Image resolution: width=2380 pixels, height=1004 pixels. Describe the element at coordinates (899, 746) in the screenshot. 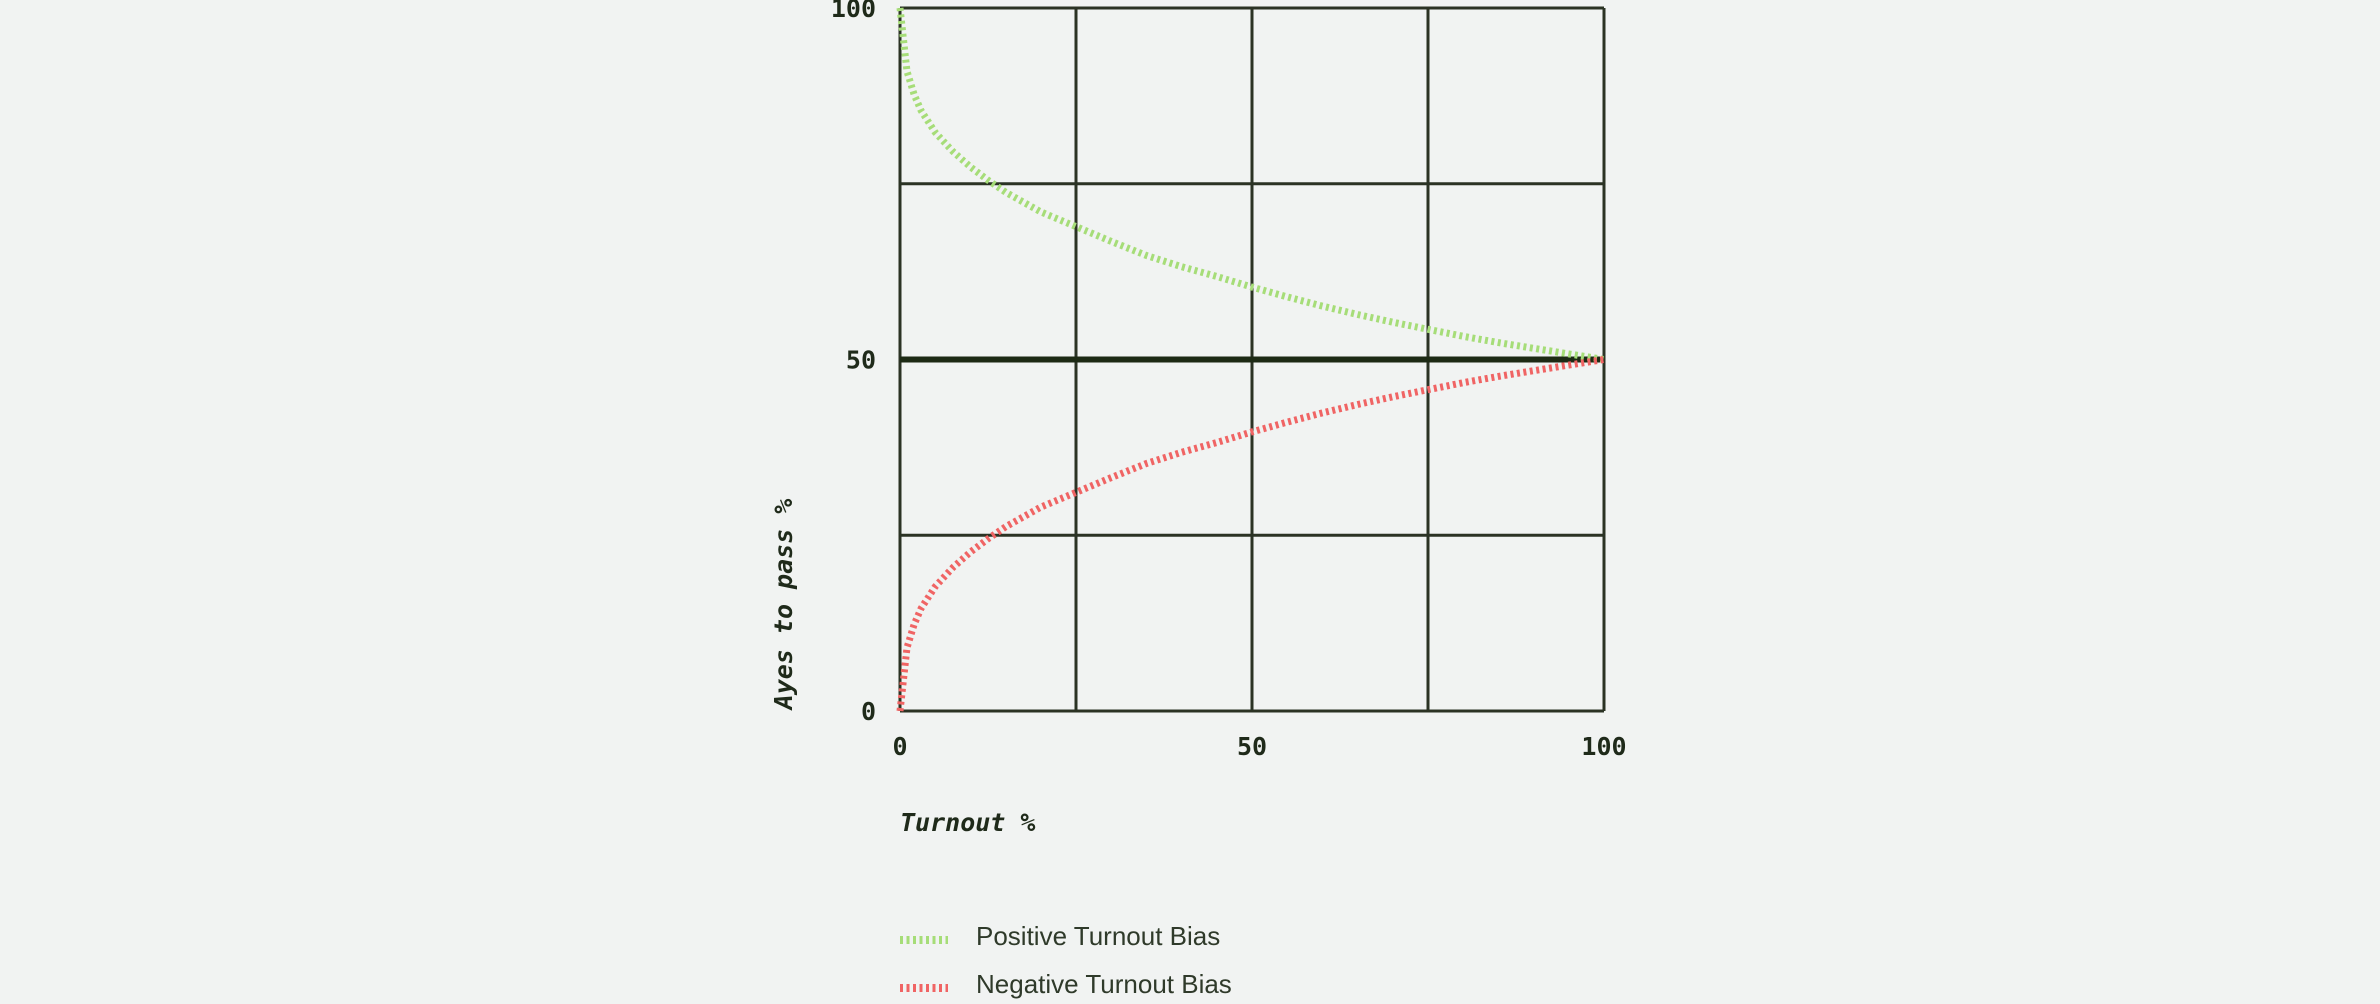

I see `x-tick-label: 0` at that location.